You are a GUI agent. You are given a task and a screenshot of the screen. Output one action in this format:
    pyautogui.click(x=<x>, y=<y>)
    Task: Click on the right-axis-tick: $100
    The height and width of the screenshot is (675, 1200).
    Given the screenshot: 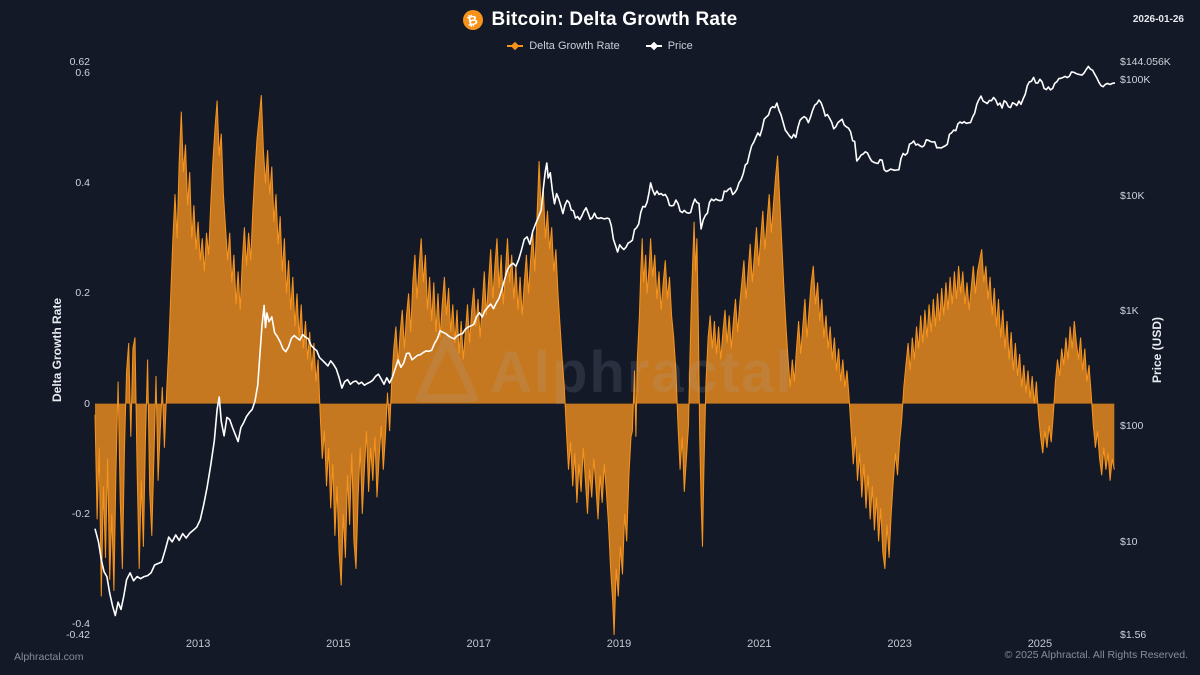 What is the action you would take?
    pyautogui.click(x=1132, y=426)
    